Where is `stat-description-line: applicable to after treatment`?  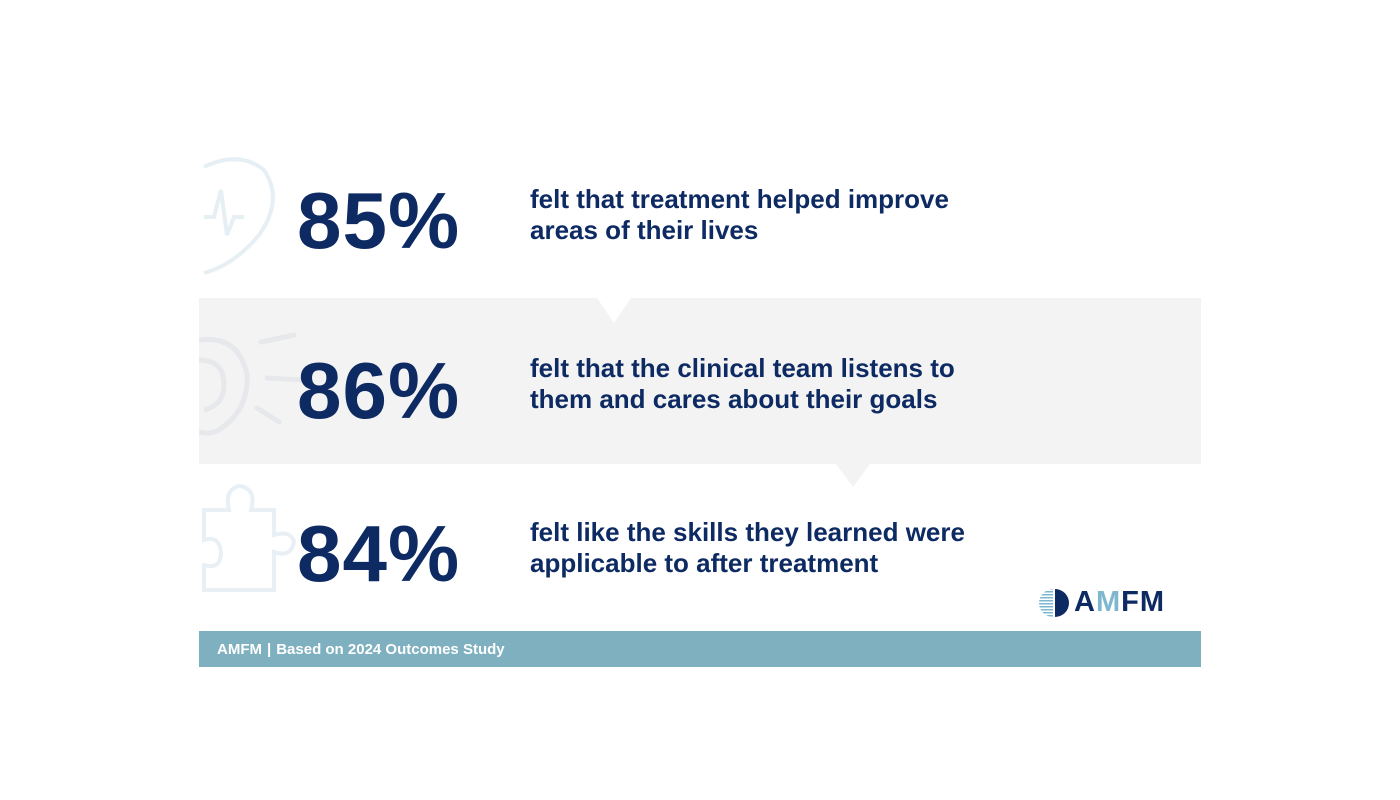 stat-description-line: applicable to after treatment is located at coordinates (704, 563).